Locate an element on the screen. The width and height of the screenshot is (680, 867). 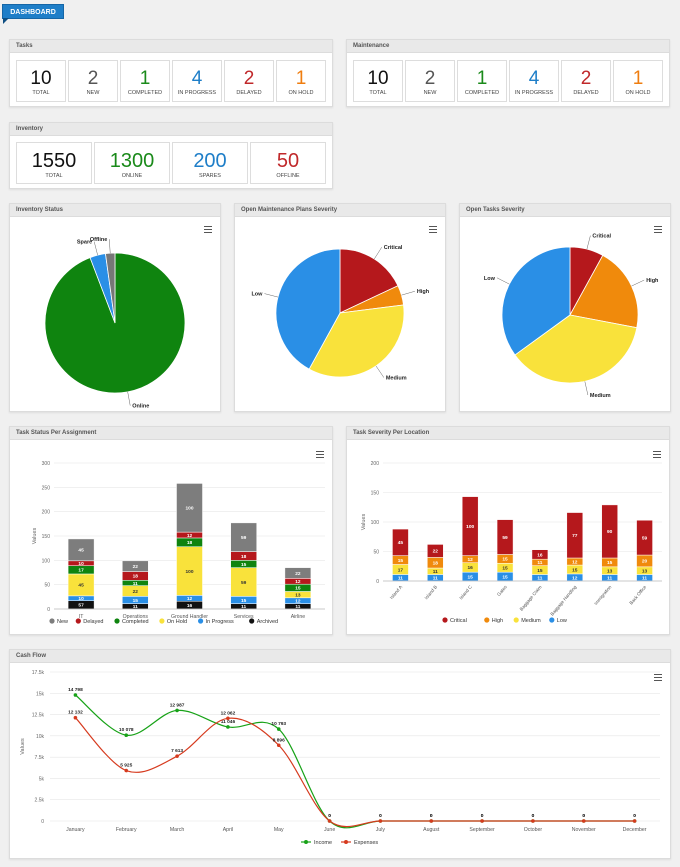
stat-value: 10 is located at coordinates (378, 78).